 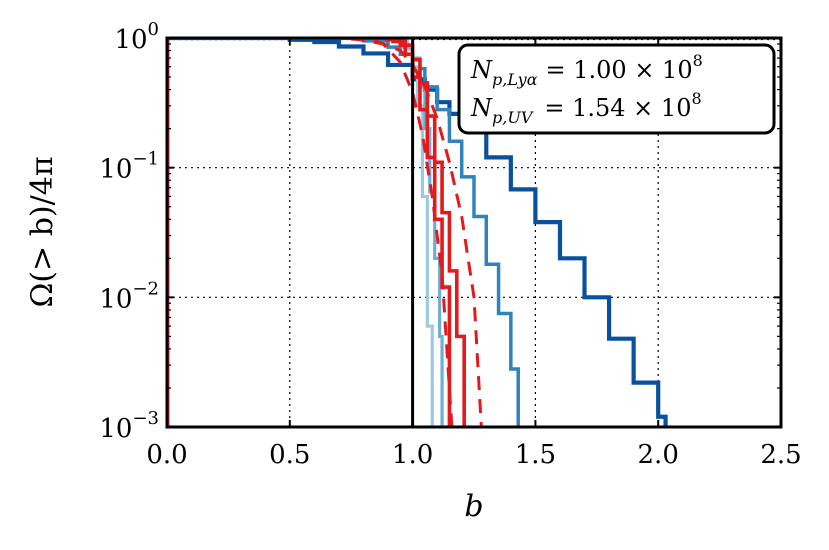 What do you see at coordinates (166, 455) in the screenshot?
I see `x-tick-label-0: 0.0` at bounding box center [166, 455].